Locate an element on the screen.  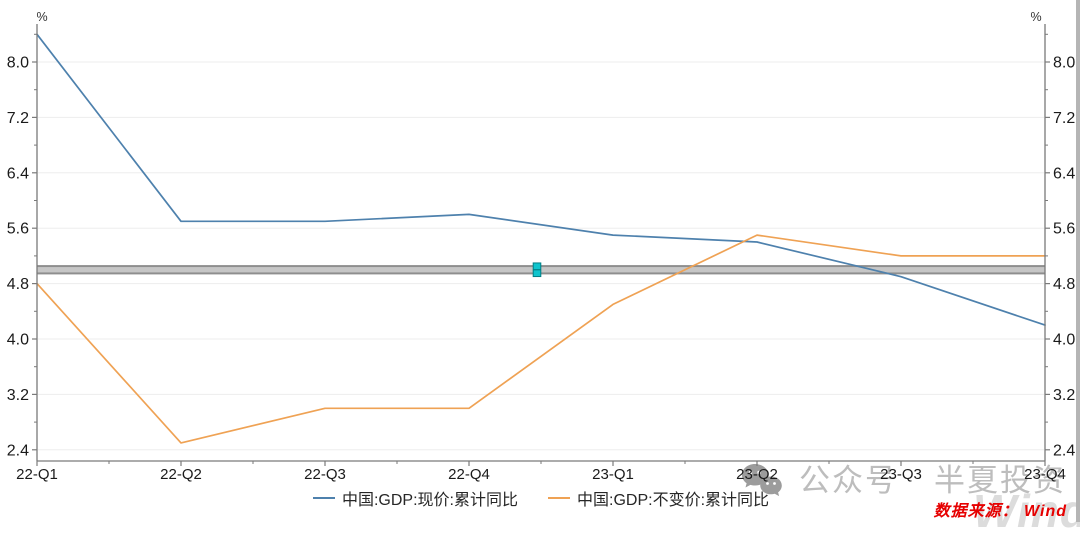
y-tick-label-right: 5.6 is located at coordinates (1064, 229).